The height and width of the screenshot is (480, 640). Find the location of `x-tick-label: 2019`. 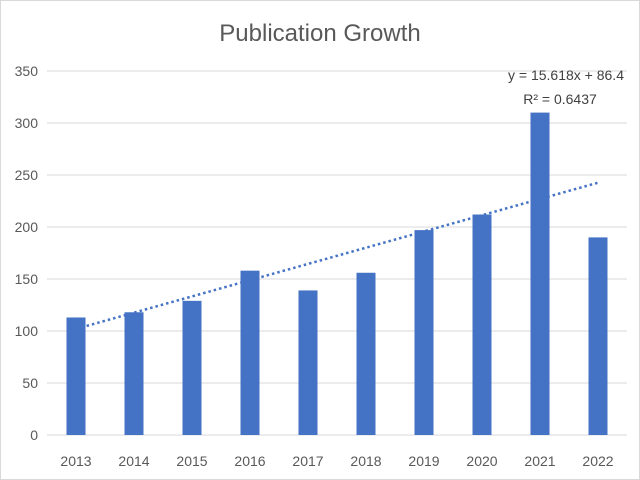

x-tick-label: 2019 is located at coordinates (423, 461).